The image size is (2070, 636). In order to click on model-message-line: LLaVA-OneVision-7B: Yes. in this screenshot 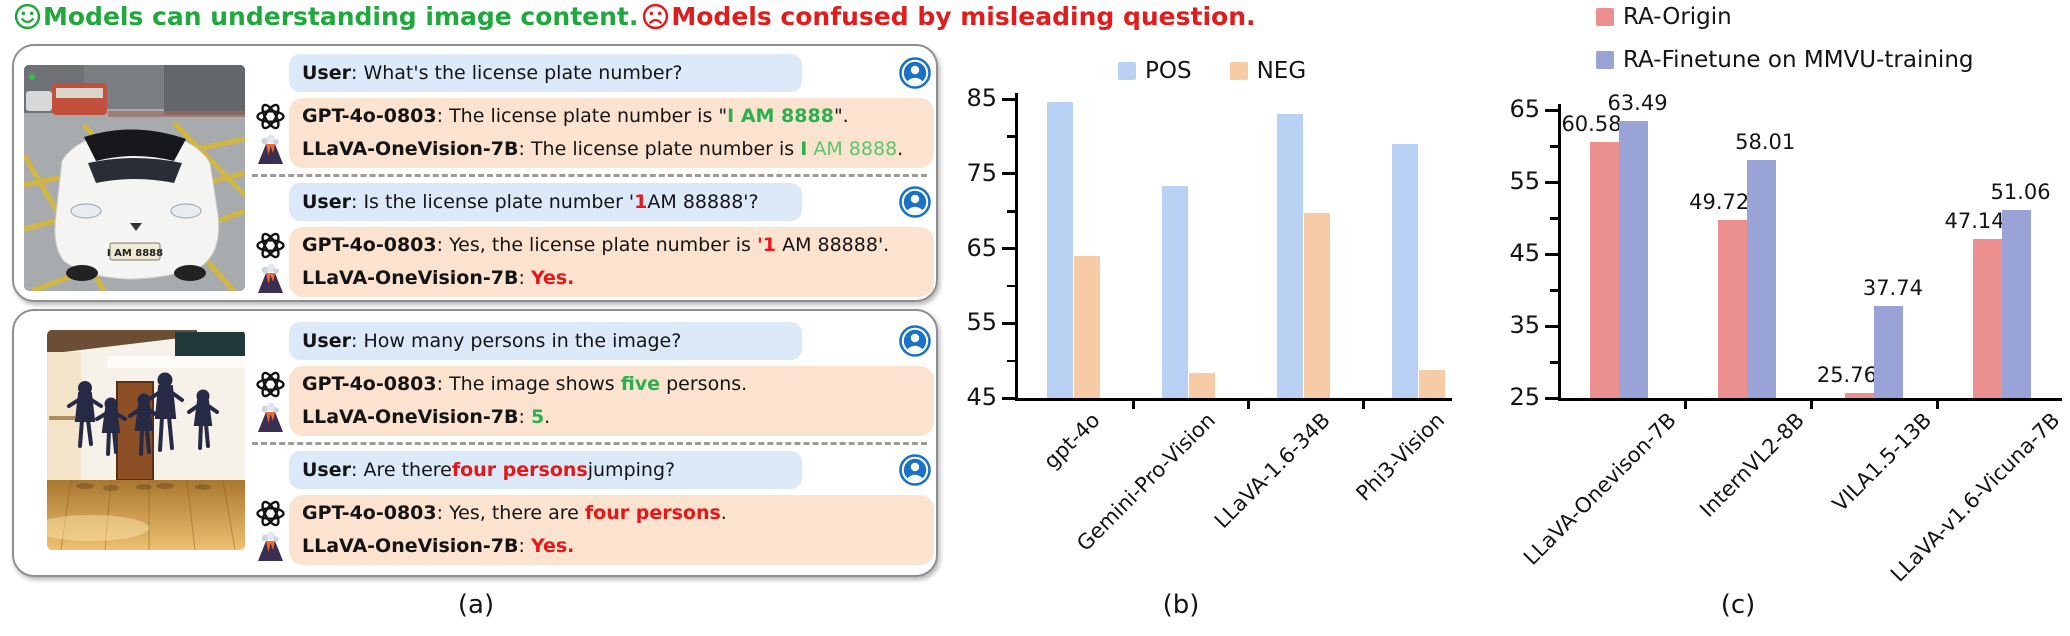, I will do `click(596, 546)`.